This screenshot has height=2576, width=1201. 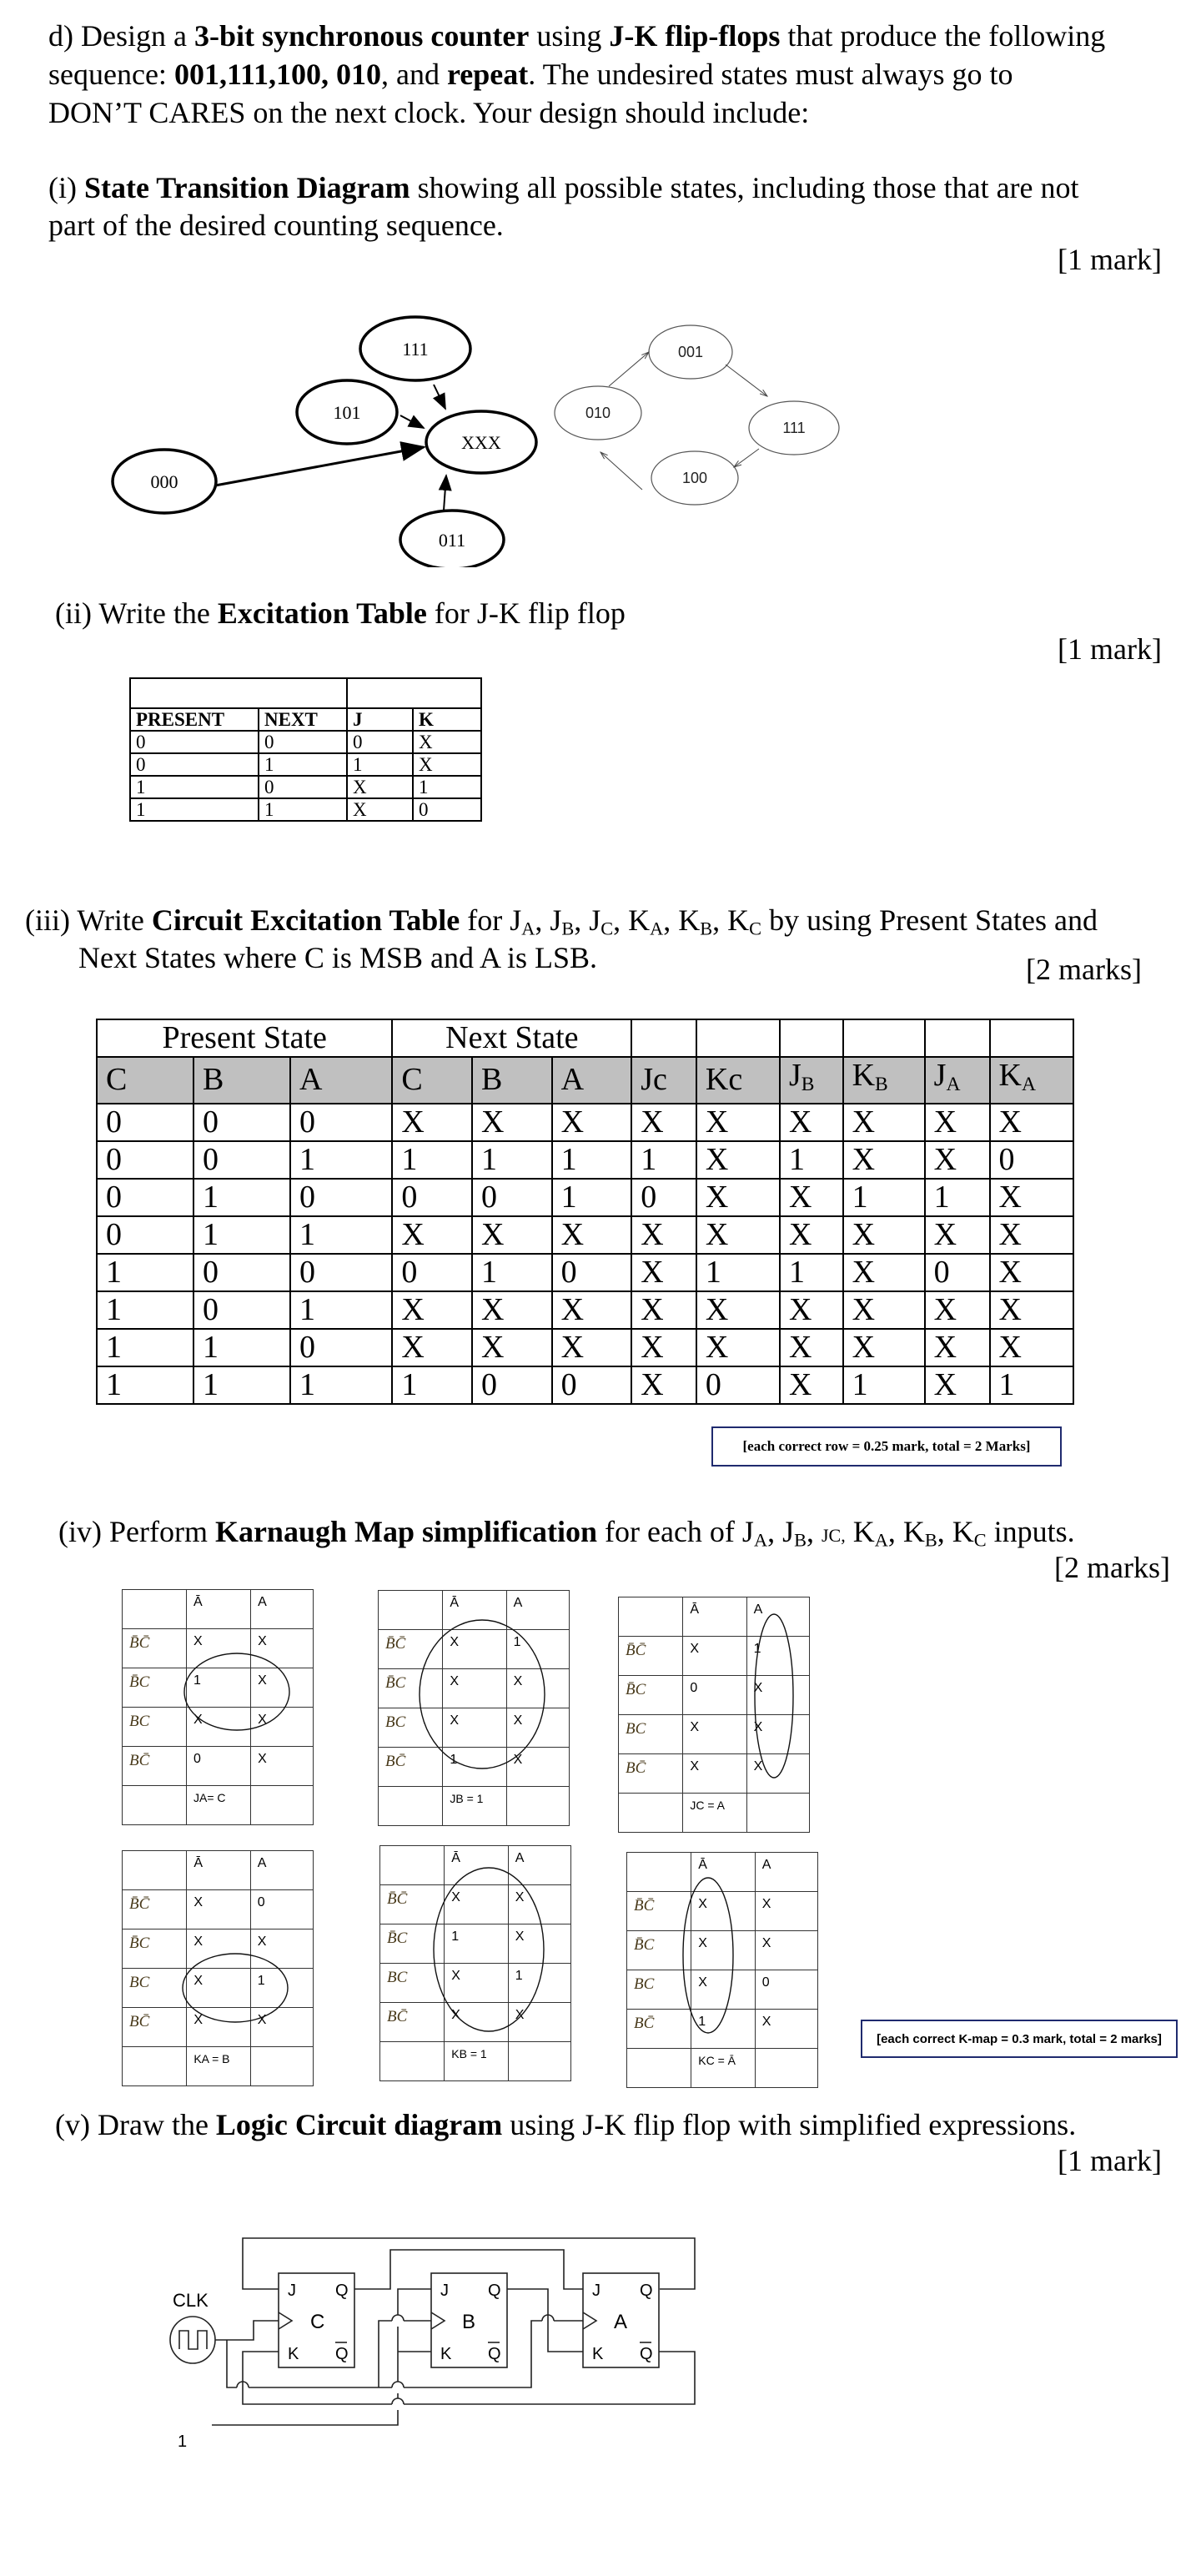 What do you see at coordinates (651, 1617) in the screenshot?
I see `kmap-corner` at bounding box center [651, 1617].